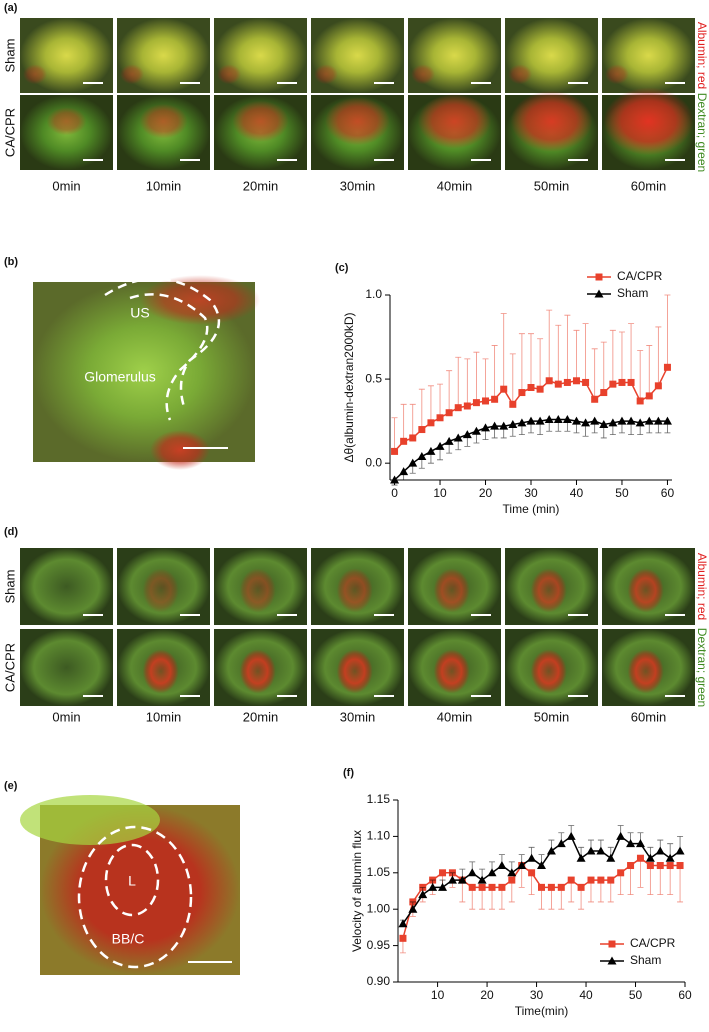  What do you see at coordinates (531, 493) in the screenshot?
I see `x-tick-label: 30` at bounding box center [531, 493].